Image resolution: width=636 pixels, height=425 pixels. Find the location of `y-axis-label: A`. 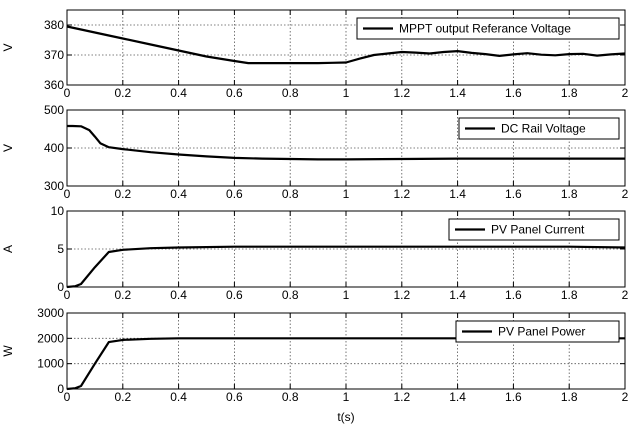

y-axis-label: A is located at coordinates (8, 249).